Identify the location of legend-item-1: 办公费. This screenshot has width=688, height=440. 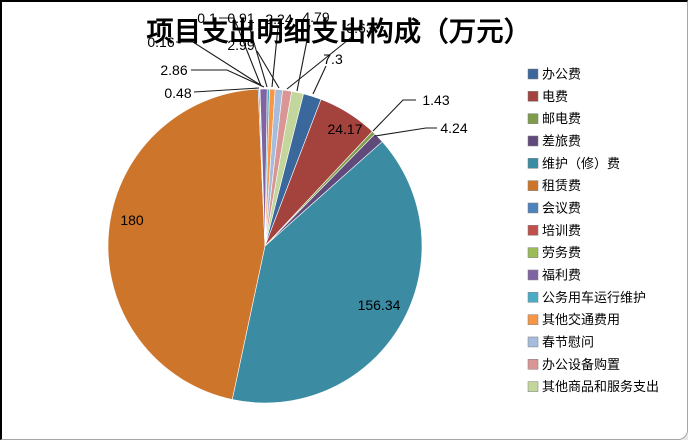
(554, 74).